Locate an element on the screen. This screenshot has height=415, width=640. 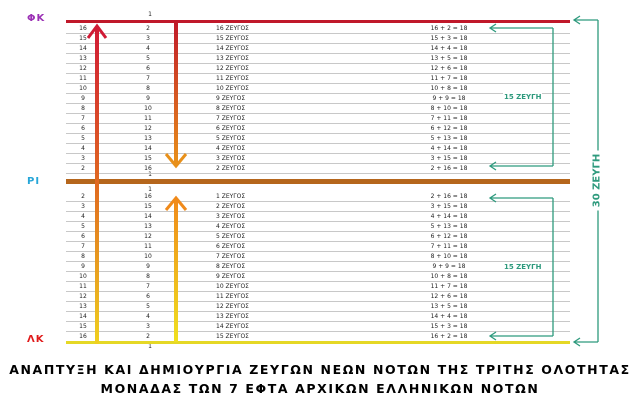
pair-label: 11 ΖΕΥΓΟΣ is located at coordinates (232, 78).